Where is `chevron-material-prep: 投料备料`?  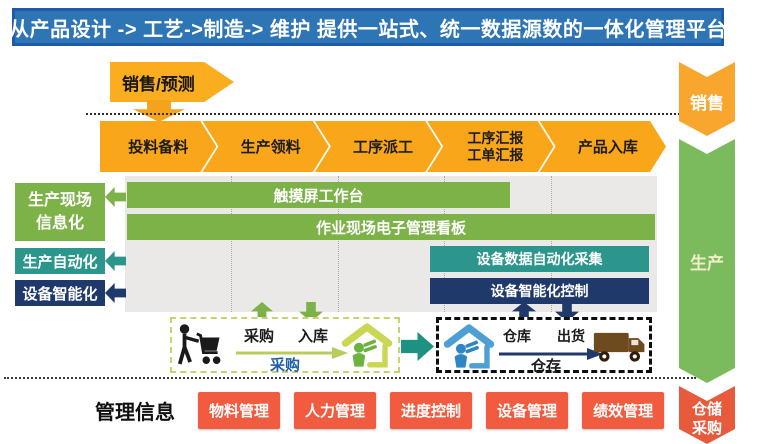
chevron-material-prep: 投料备料 is located at coordinates (158, 146).